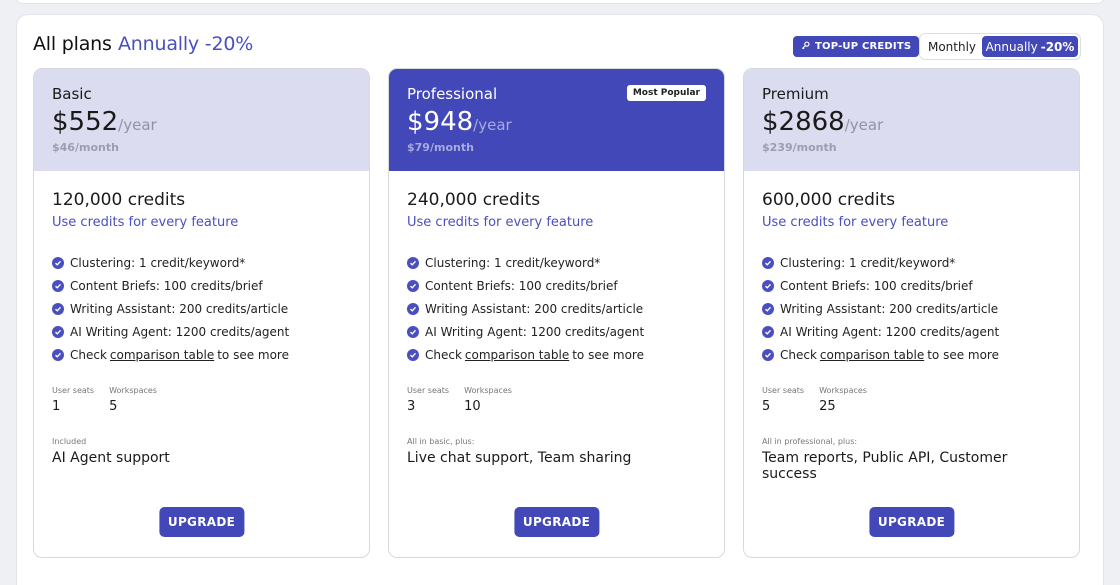 The height and width of the screenshot is (585, 1120). What do you see at coordinates (810, 441) in the screenshot?
I see `included-label: All in professional, plus:` at bounding box center [810, 441].